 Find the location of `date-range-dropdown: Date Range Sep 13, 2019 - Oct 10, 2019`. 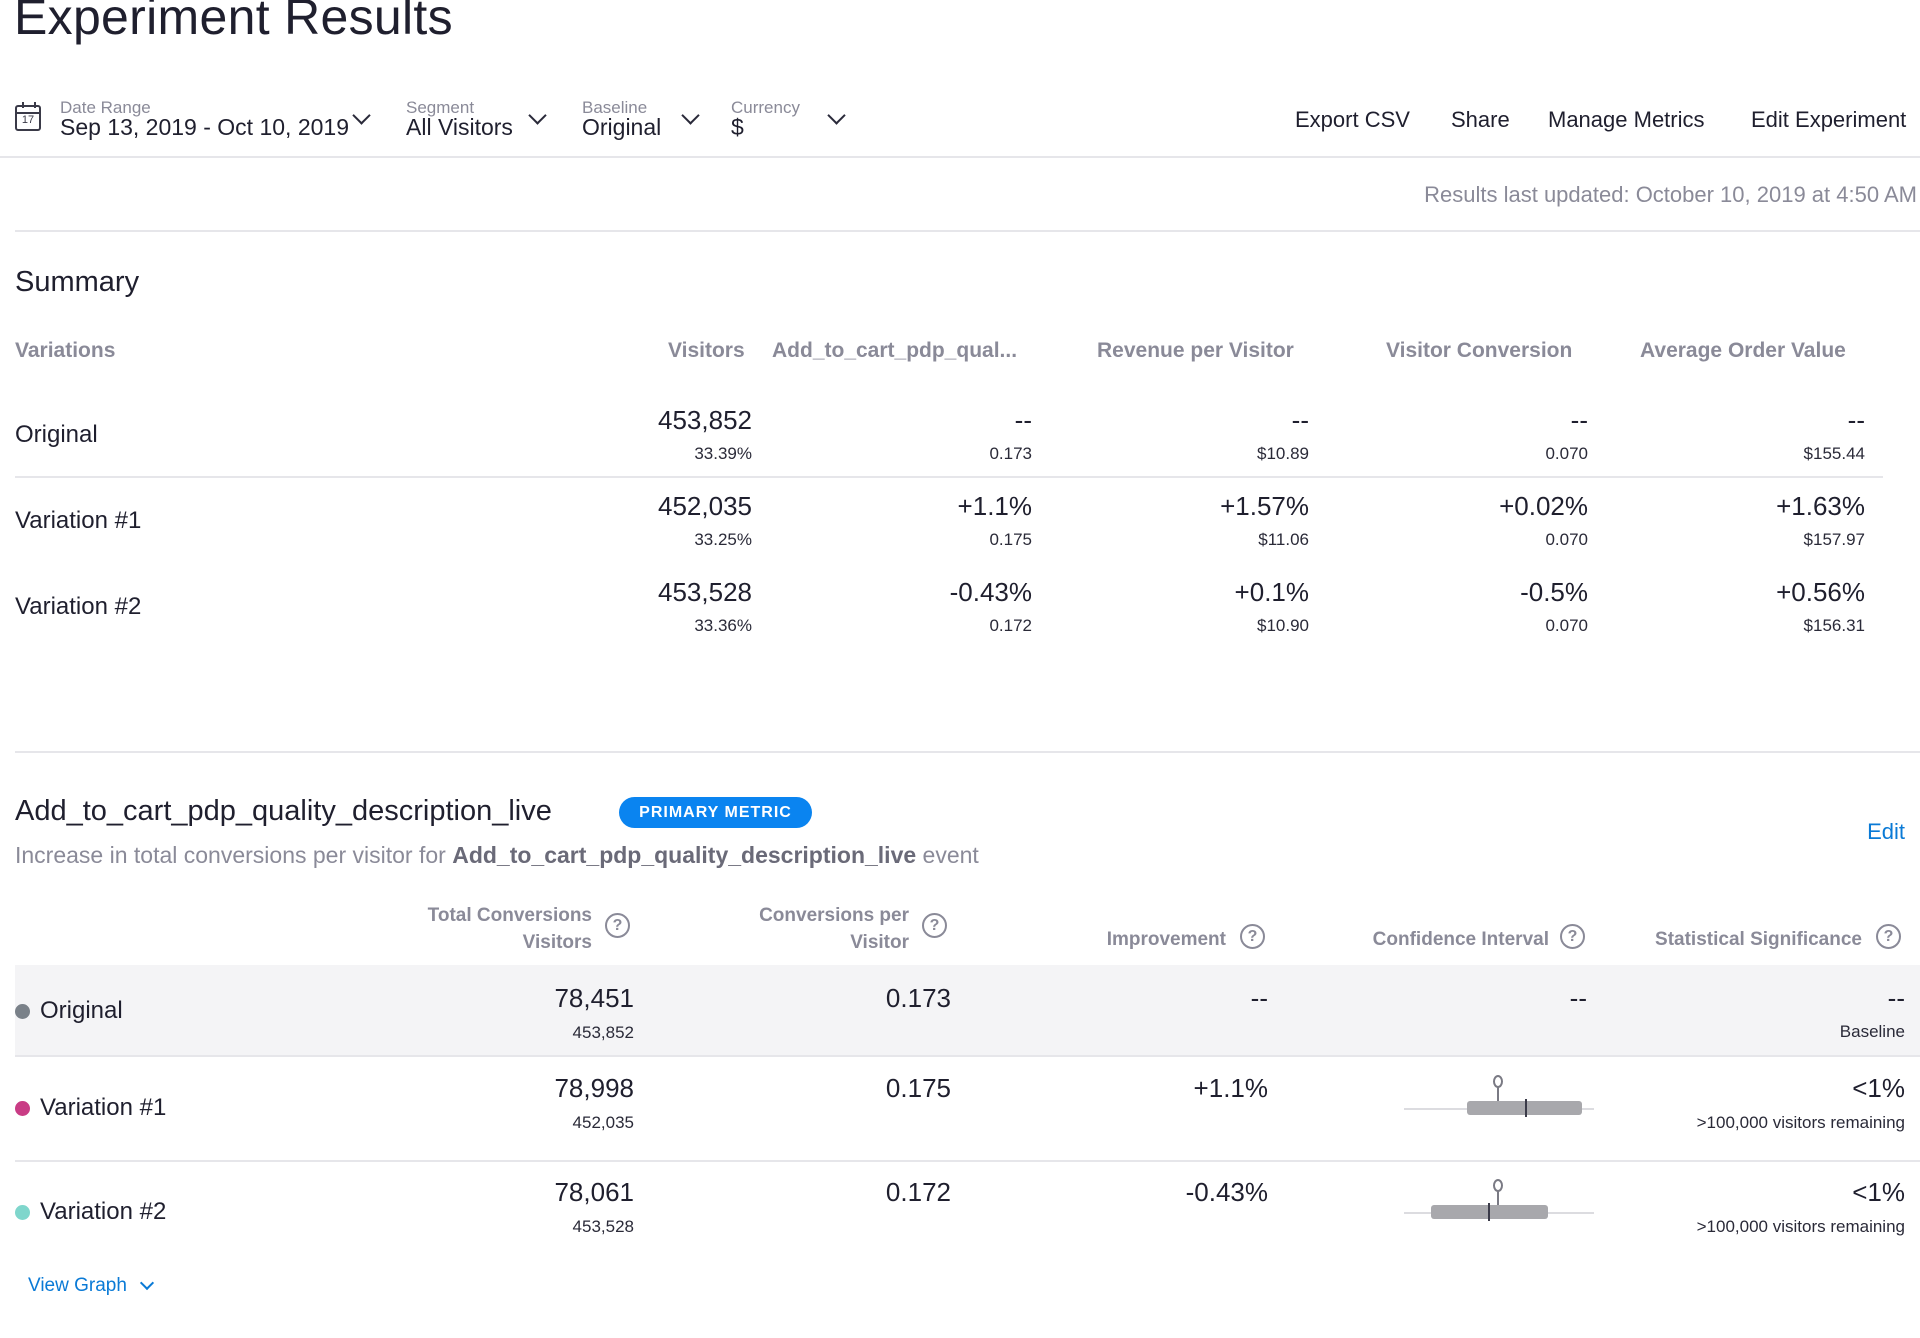

date-range-dropdown: Date Range Sep 13, 2019 - Oct 10, 2019 is located at coordinates (220, 120).